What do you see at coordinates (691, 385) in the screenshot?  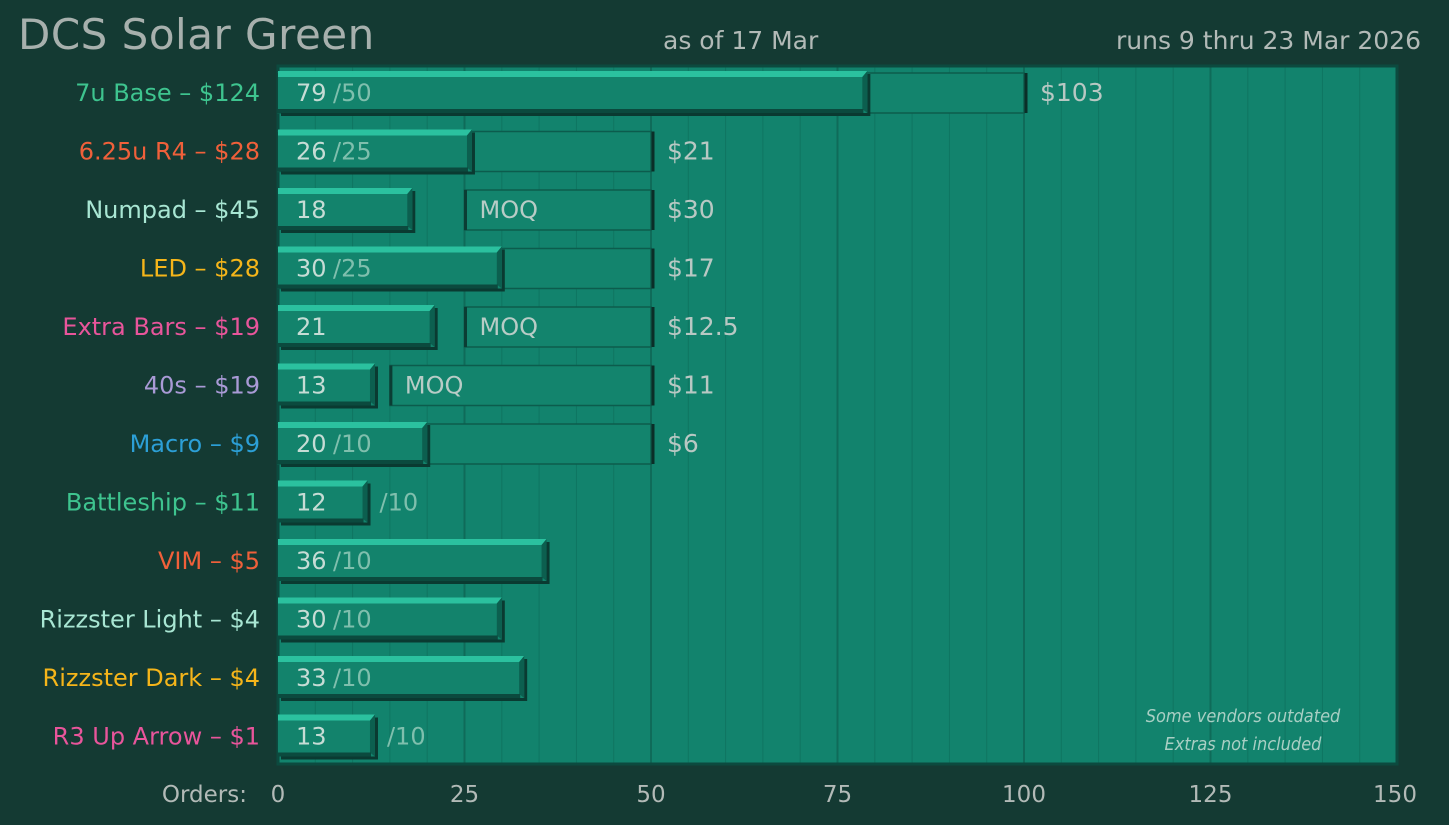 I see `price-label: $11` at bounding box center [691, 385].